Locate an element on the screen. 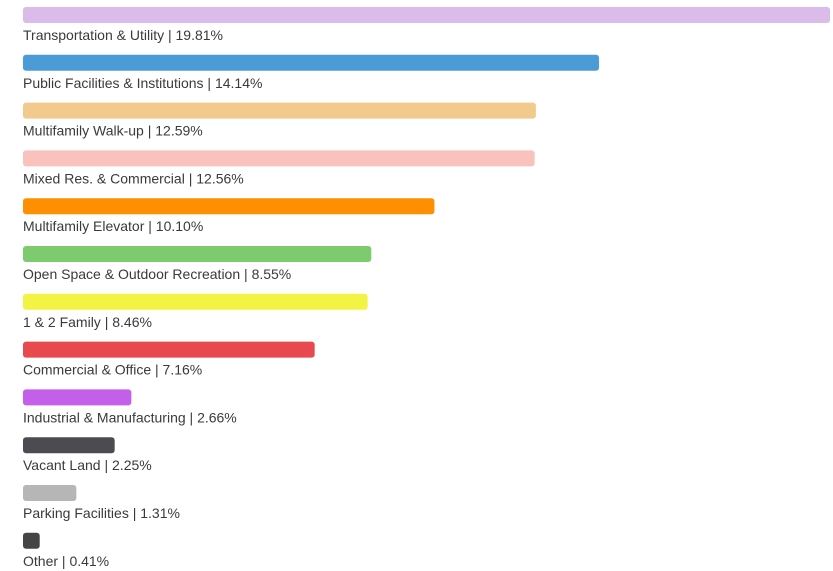 This screenshot has height=571, width=833. bar-label: Parking Facilities | 1.31% is located at coordinates (101, 513).